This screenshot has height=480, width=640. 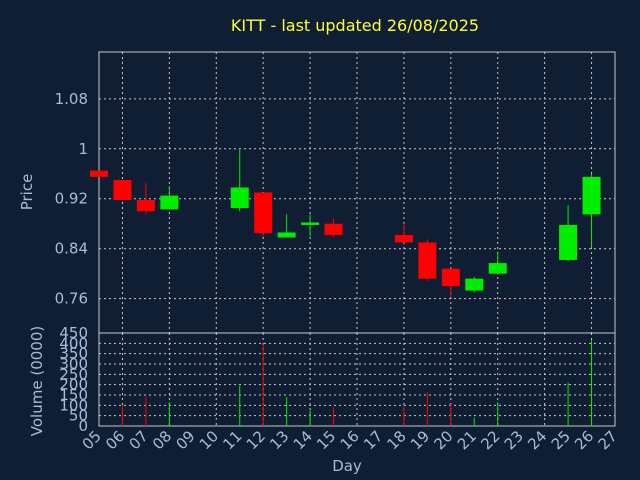 What do you see at coordinates (78, 416) in the screenshot?
I see `volume-tick-label: 50` at bounding box center [78, 416].